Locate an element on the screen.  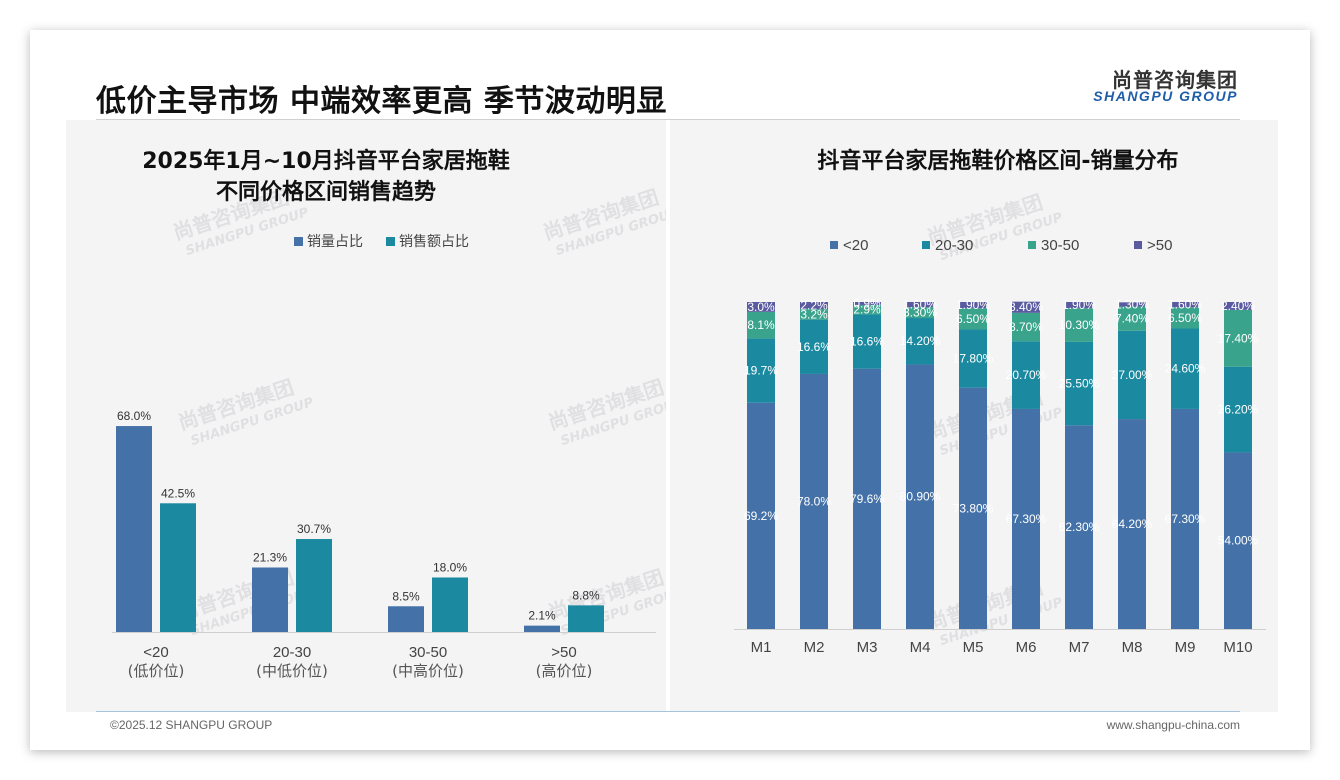
data-label: 8.1% is located at coordinates (761, 325).